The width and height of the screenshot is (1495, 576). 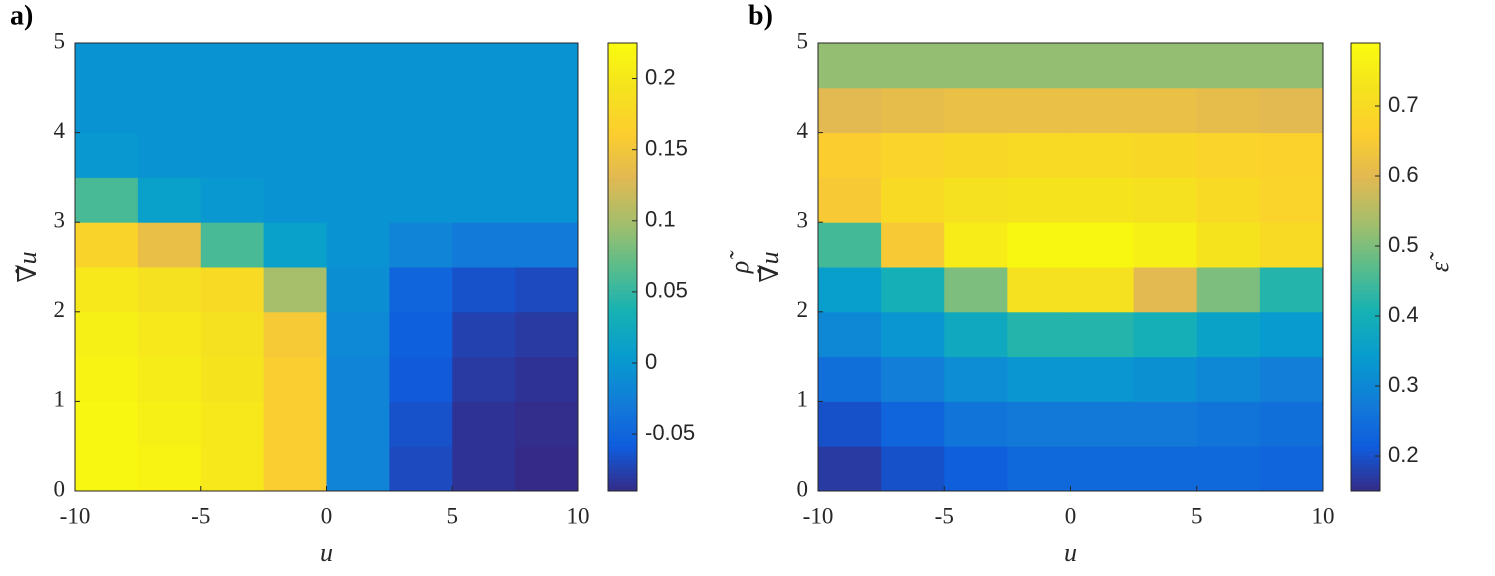 What do you see at coordinates (21, 15) in the screenshot?
I see `panel-label: a)` at bounding box center [21, 15].